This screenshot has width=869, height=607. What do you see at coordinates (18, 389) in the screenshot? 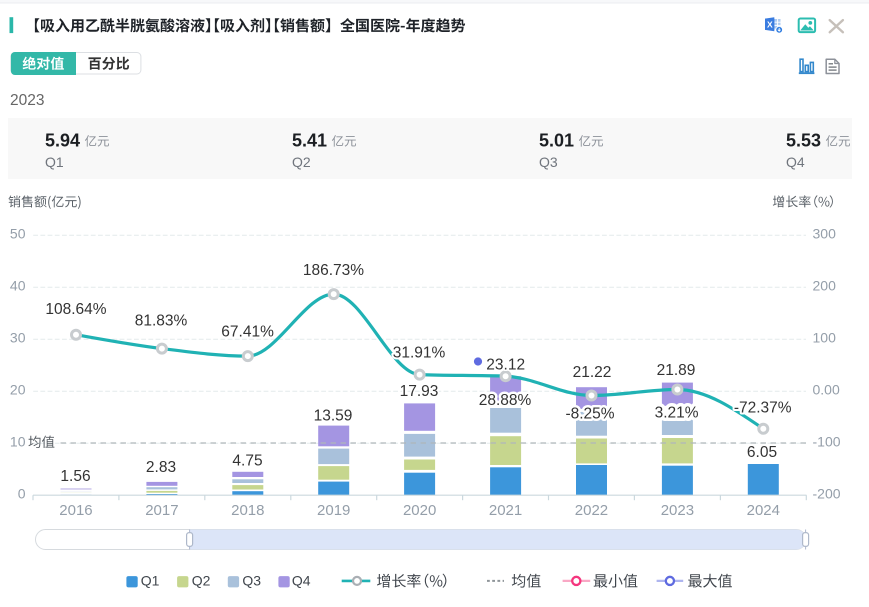
I see `svg-text: 20` at bounding box center [18, 389].